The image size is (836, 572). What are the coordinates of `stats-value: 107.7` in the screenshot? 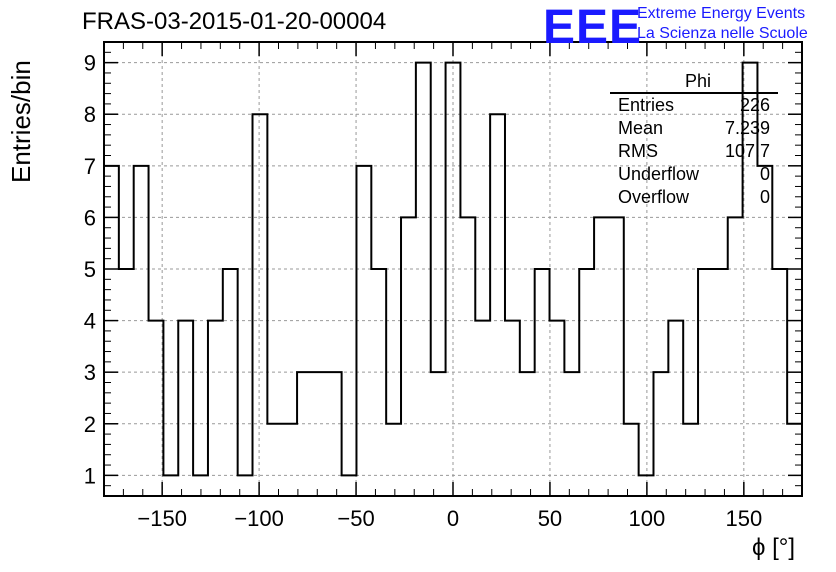 It's located at (747, 151).